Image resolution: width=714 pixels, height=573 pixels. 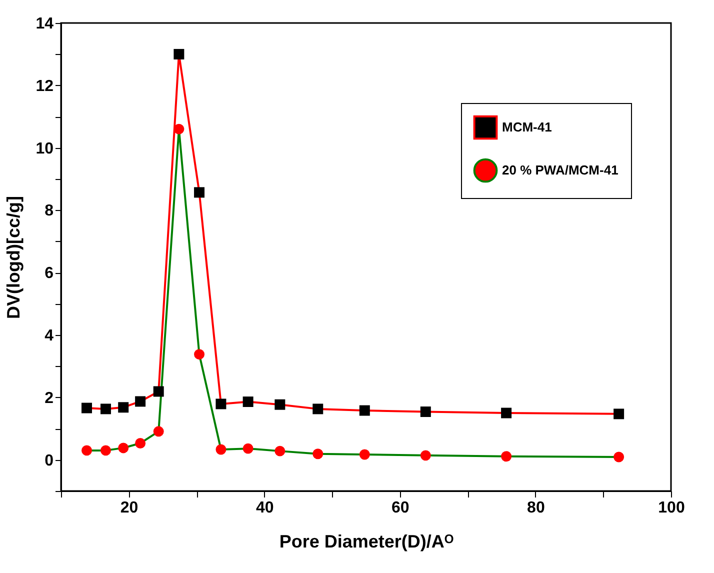 What do you see at coordinates (129, 508) in the screenshot?
I see `x-tick-label: 20` at bounding box center [129, 508].